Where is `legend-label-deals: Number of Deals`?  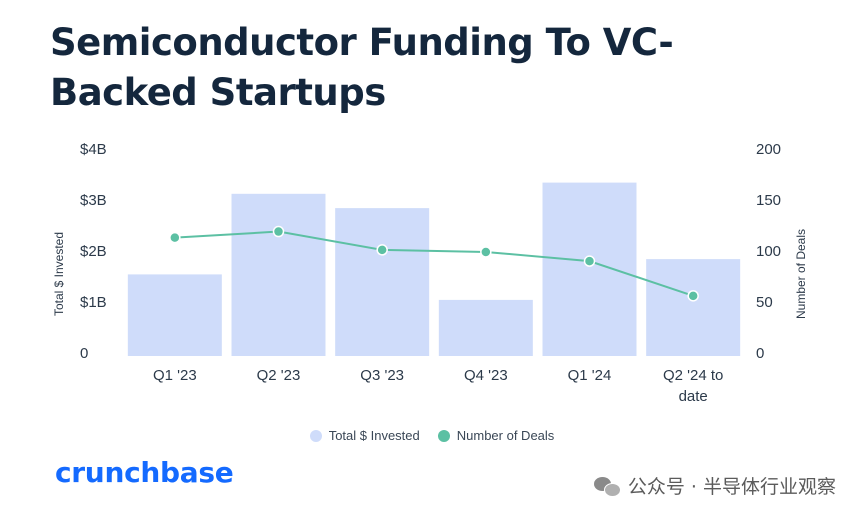 legend-label-deals: Number of Deals is located at coordinates (505, 435).